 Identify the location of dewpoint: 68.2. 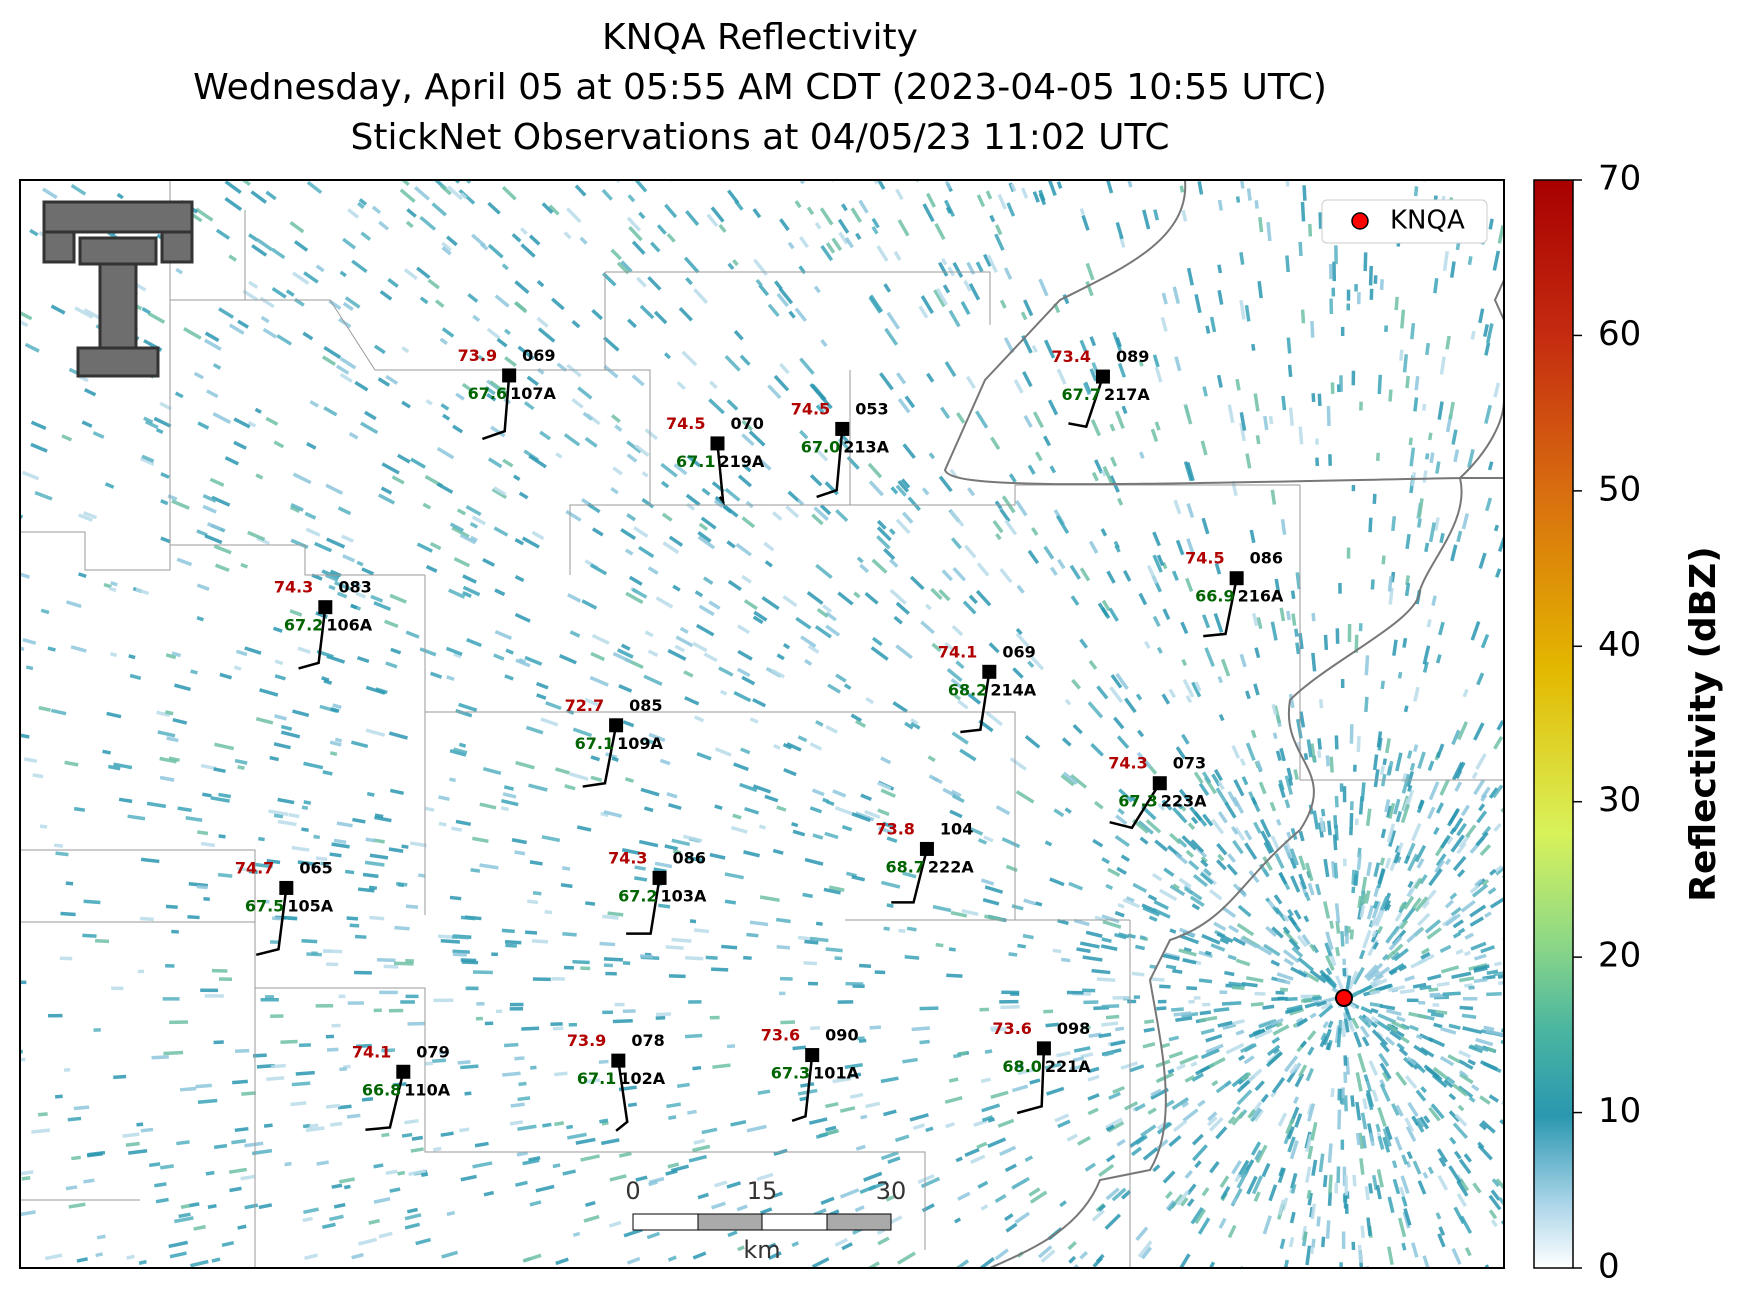
(967, 689).